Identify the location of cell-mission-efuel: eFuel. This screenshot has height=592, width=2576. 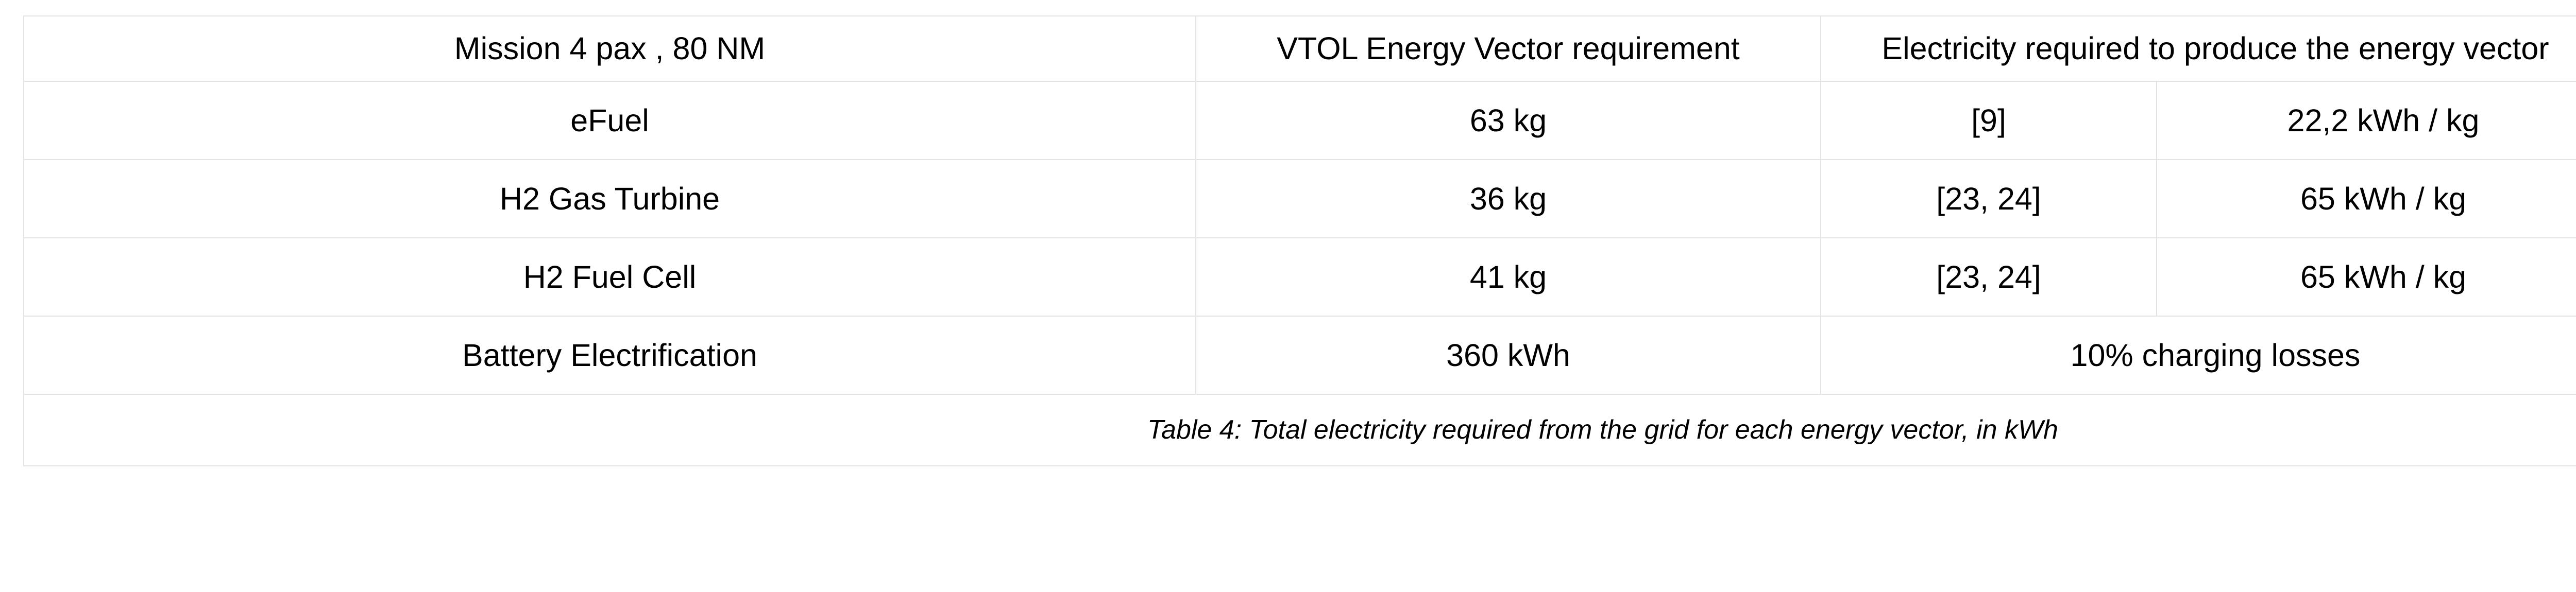
(609, 120).